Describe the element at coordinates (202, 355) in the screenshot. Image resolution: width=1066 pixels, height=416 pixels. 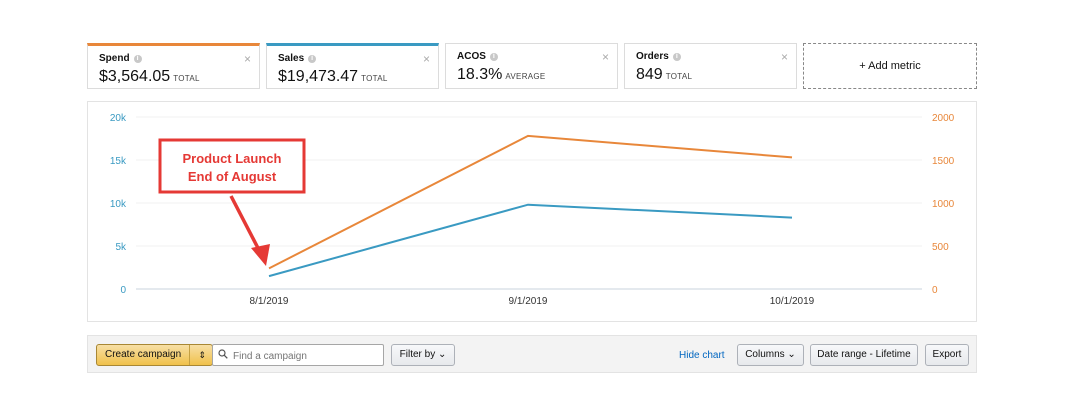
I see `dropdown-arrows-icon: ⇕` at that location.